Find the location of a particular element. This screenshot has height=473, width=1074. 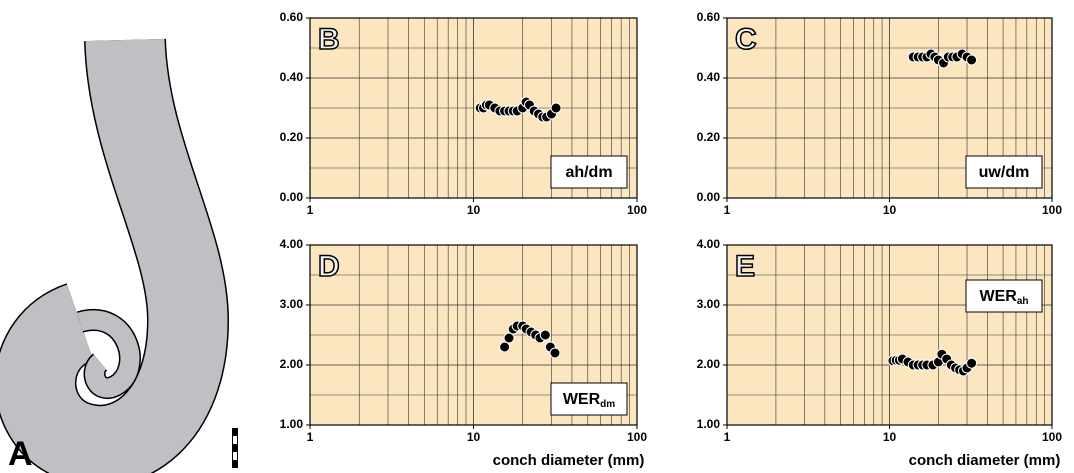

annotation-text: uw/dm is located at coordinates (1004, 172).